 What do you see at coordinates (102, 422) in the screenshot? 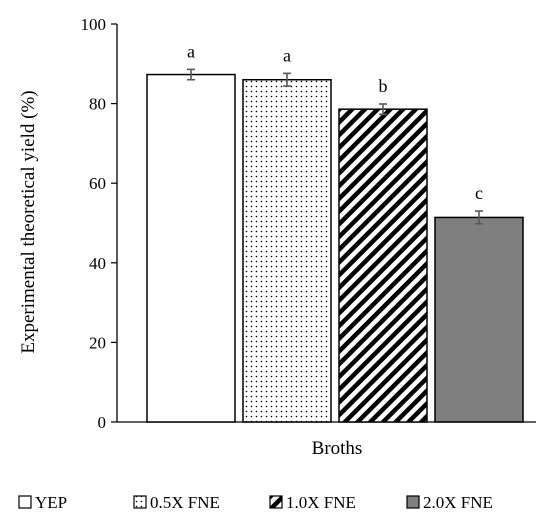
I see `y-tick-label: 0` at bounding box center [102, 422].